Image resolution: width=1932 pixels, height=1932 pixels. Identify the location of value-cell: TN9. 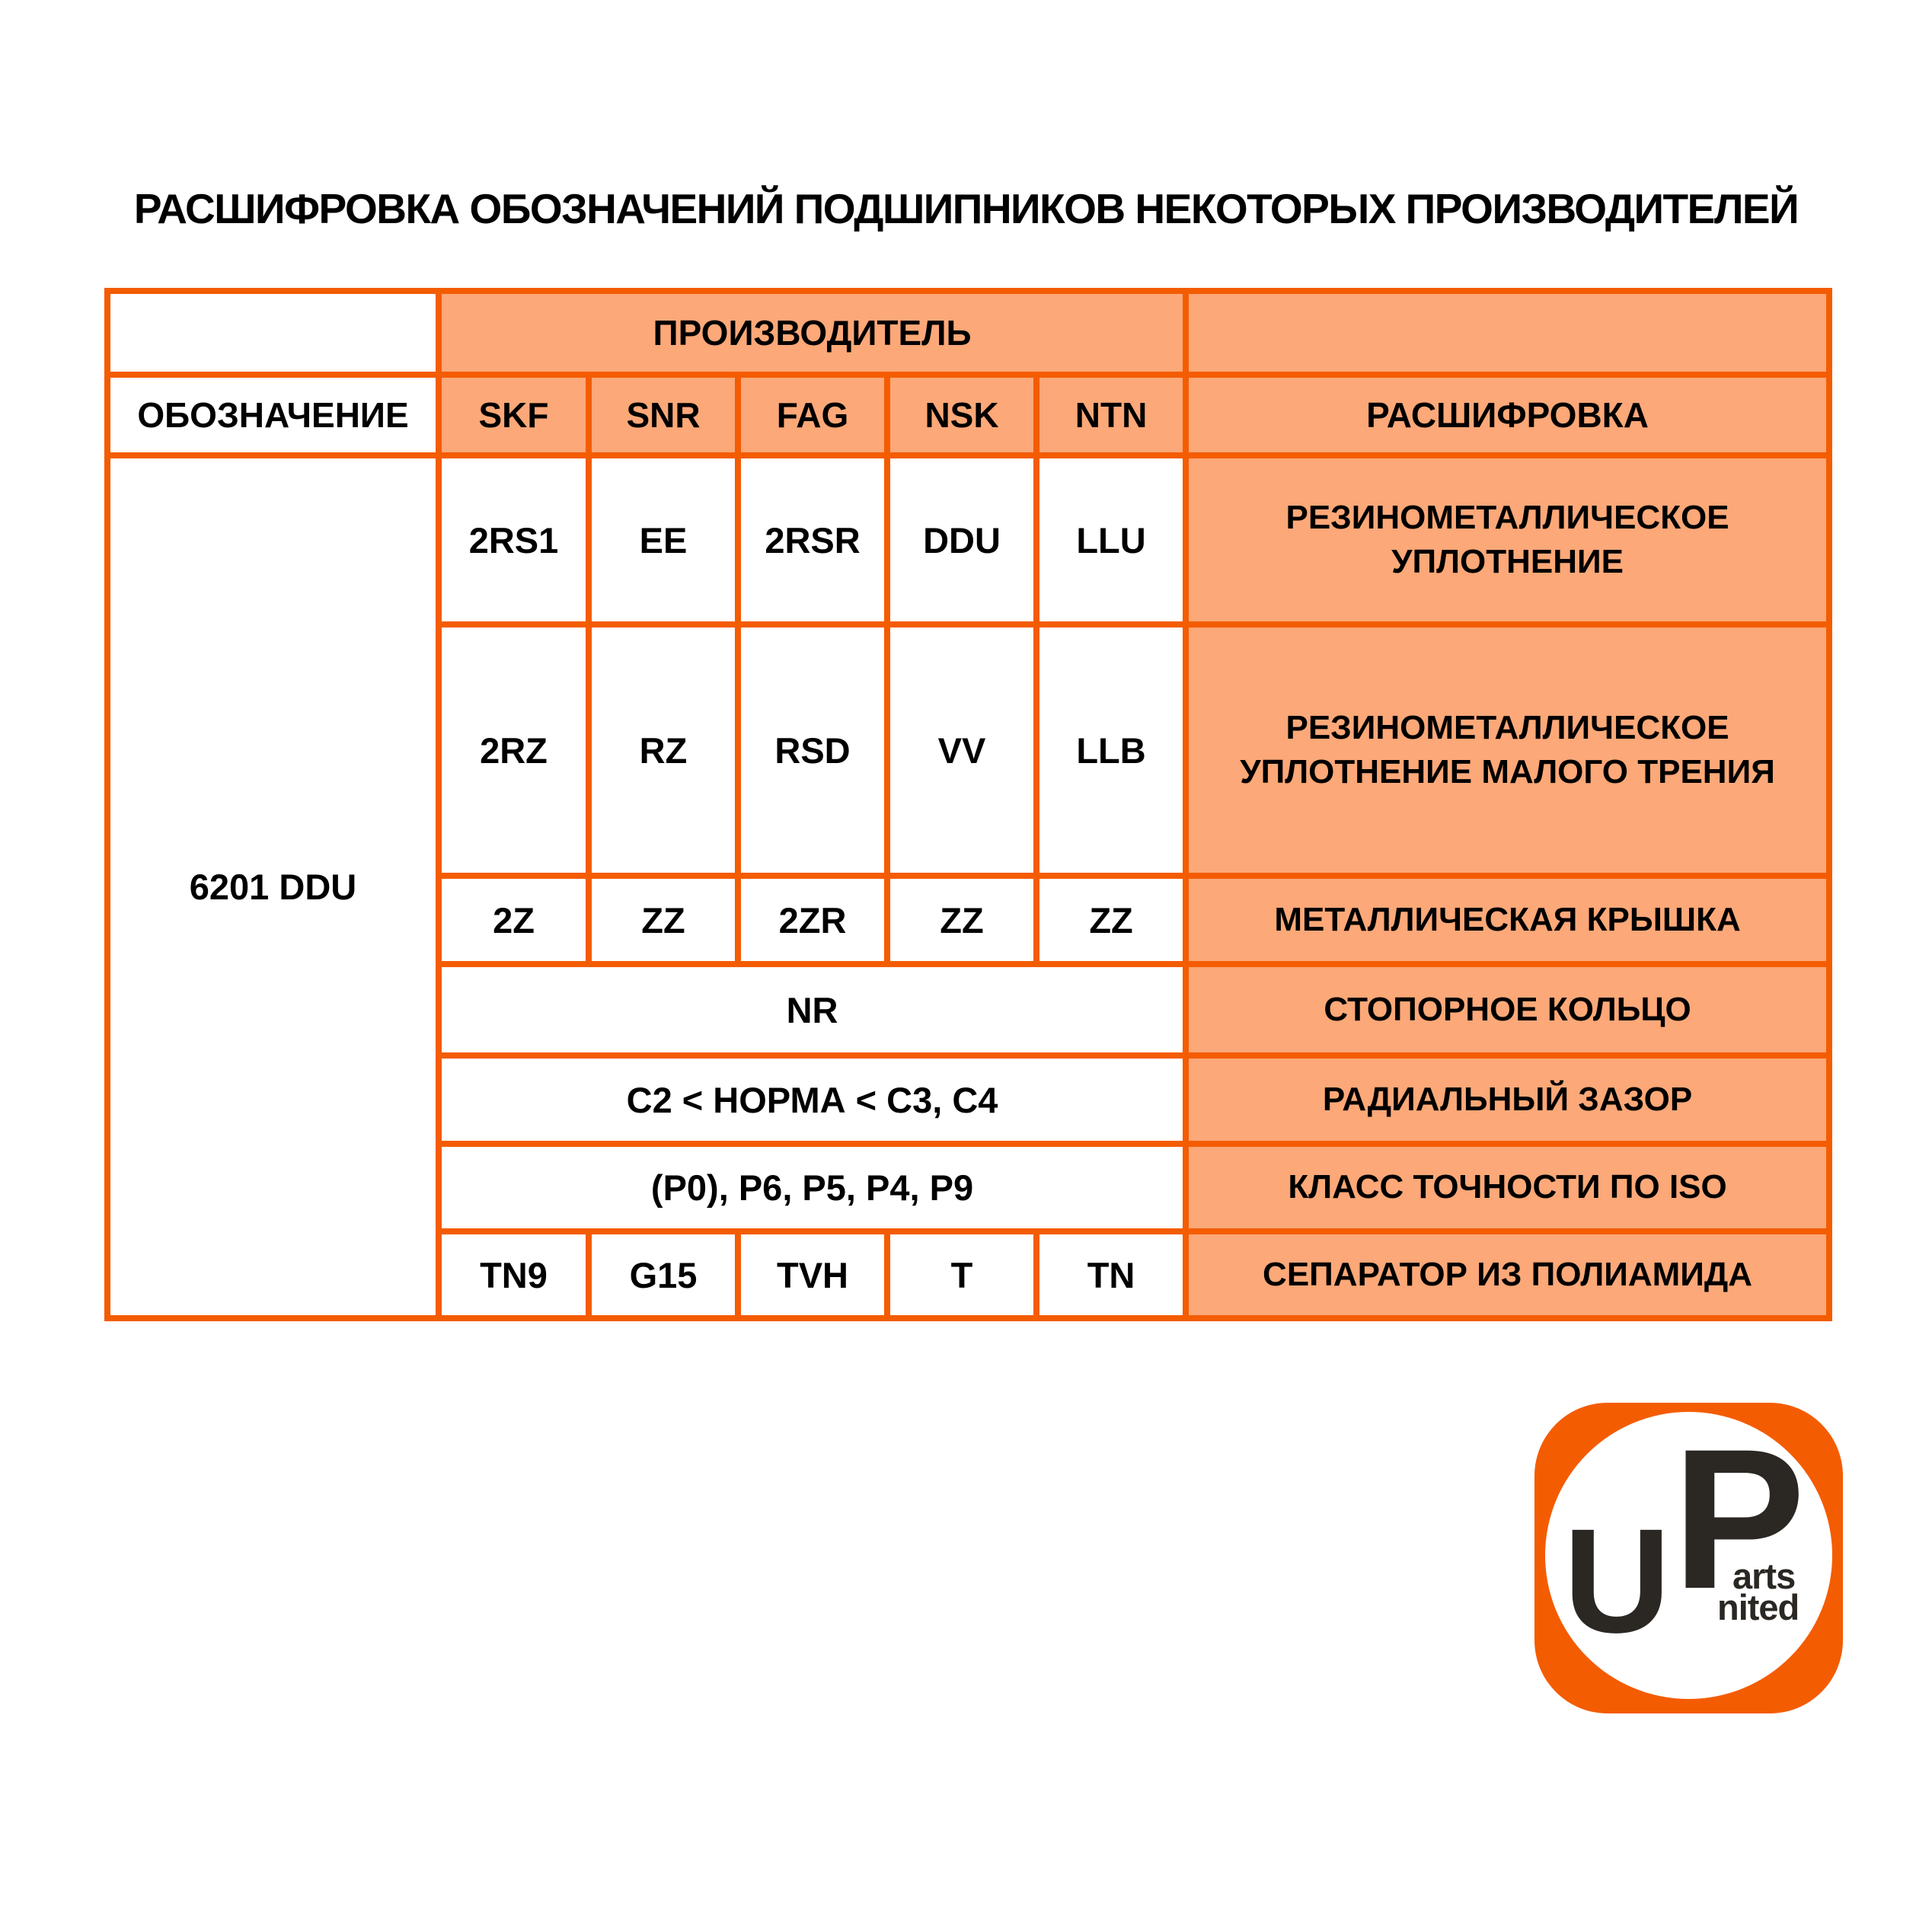
(514, 1274).